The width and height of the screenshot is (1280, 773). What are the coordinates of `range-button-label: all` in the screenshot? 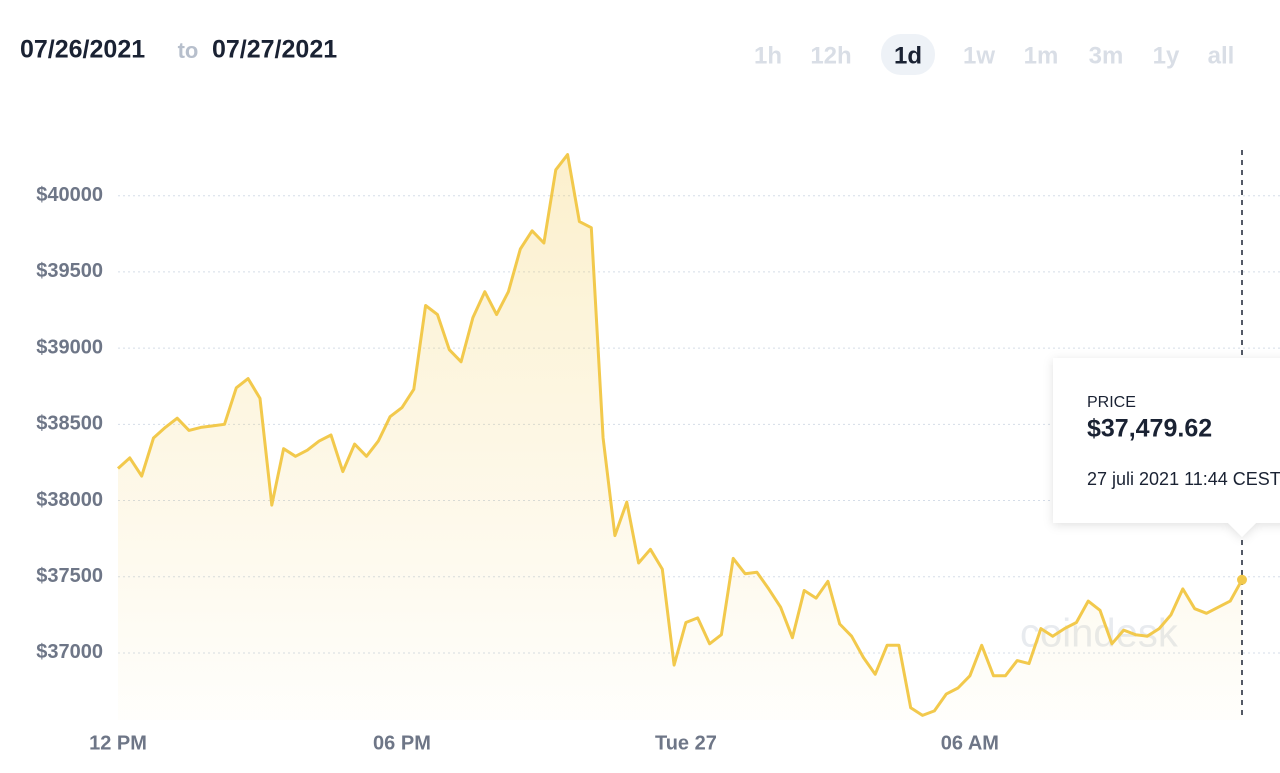 It's located at (1221, 55).